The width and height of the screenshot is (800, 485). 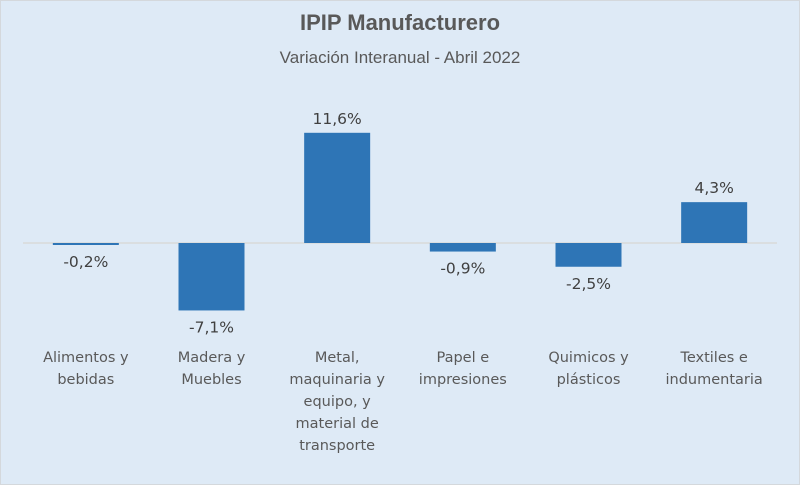 What do you see at coordinates (211, 369) in the screenshot?
I see `category-label: Madera y Muebles` at bounding box center [211, 369].